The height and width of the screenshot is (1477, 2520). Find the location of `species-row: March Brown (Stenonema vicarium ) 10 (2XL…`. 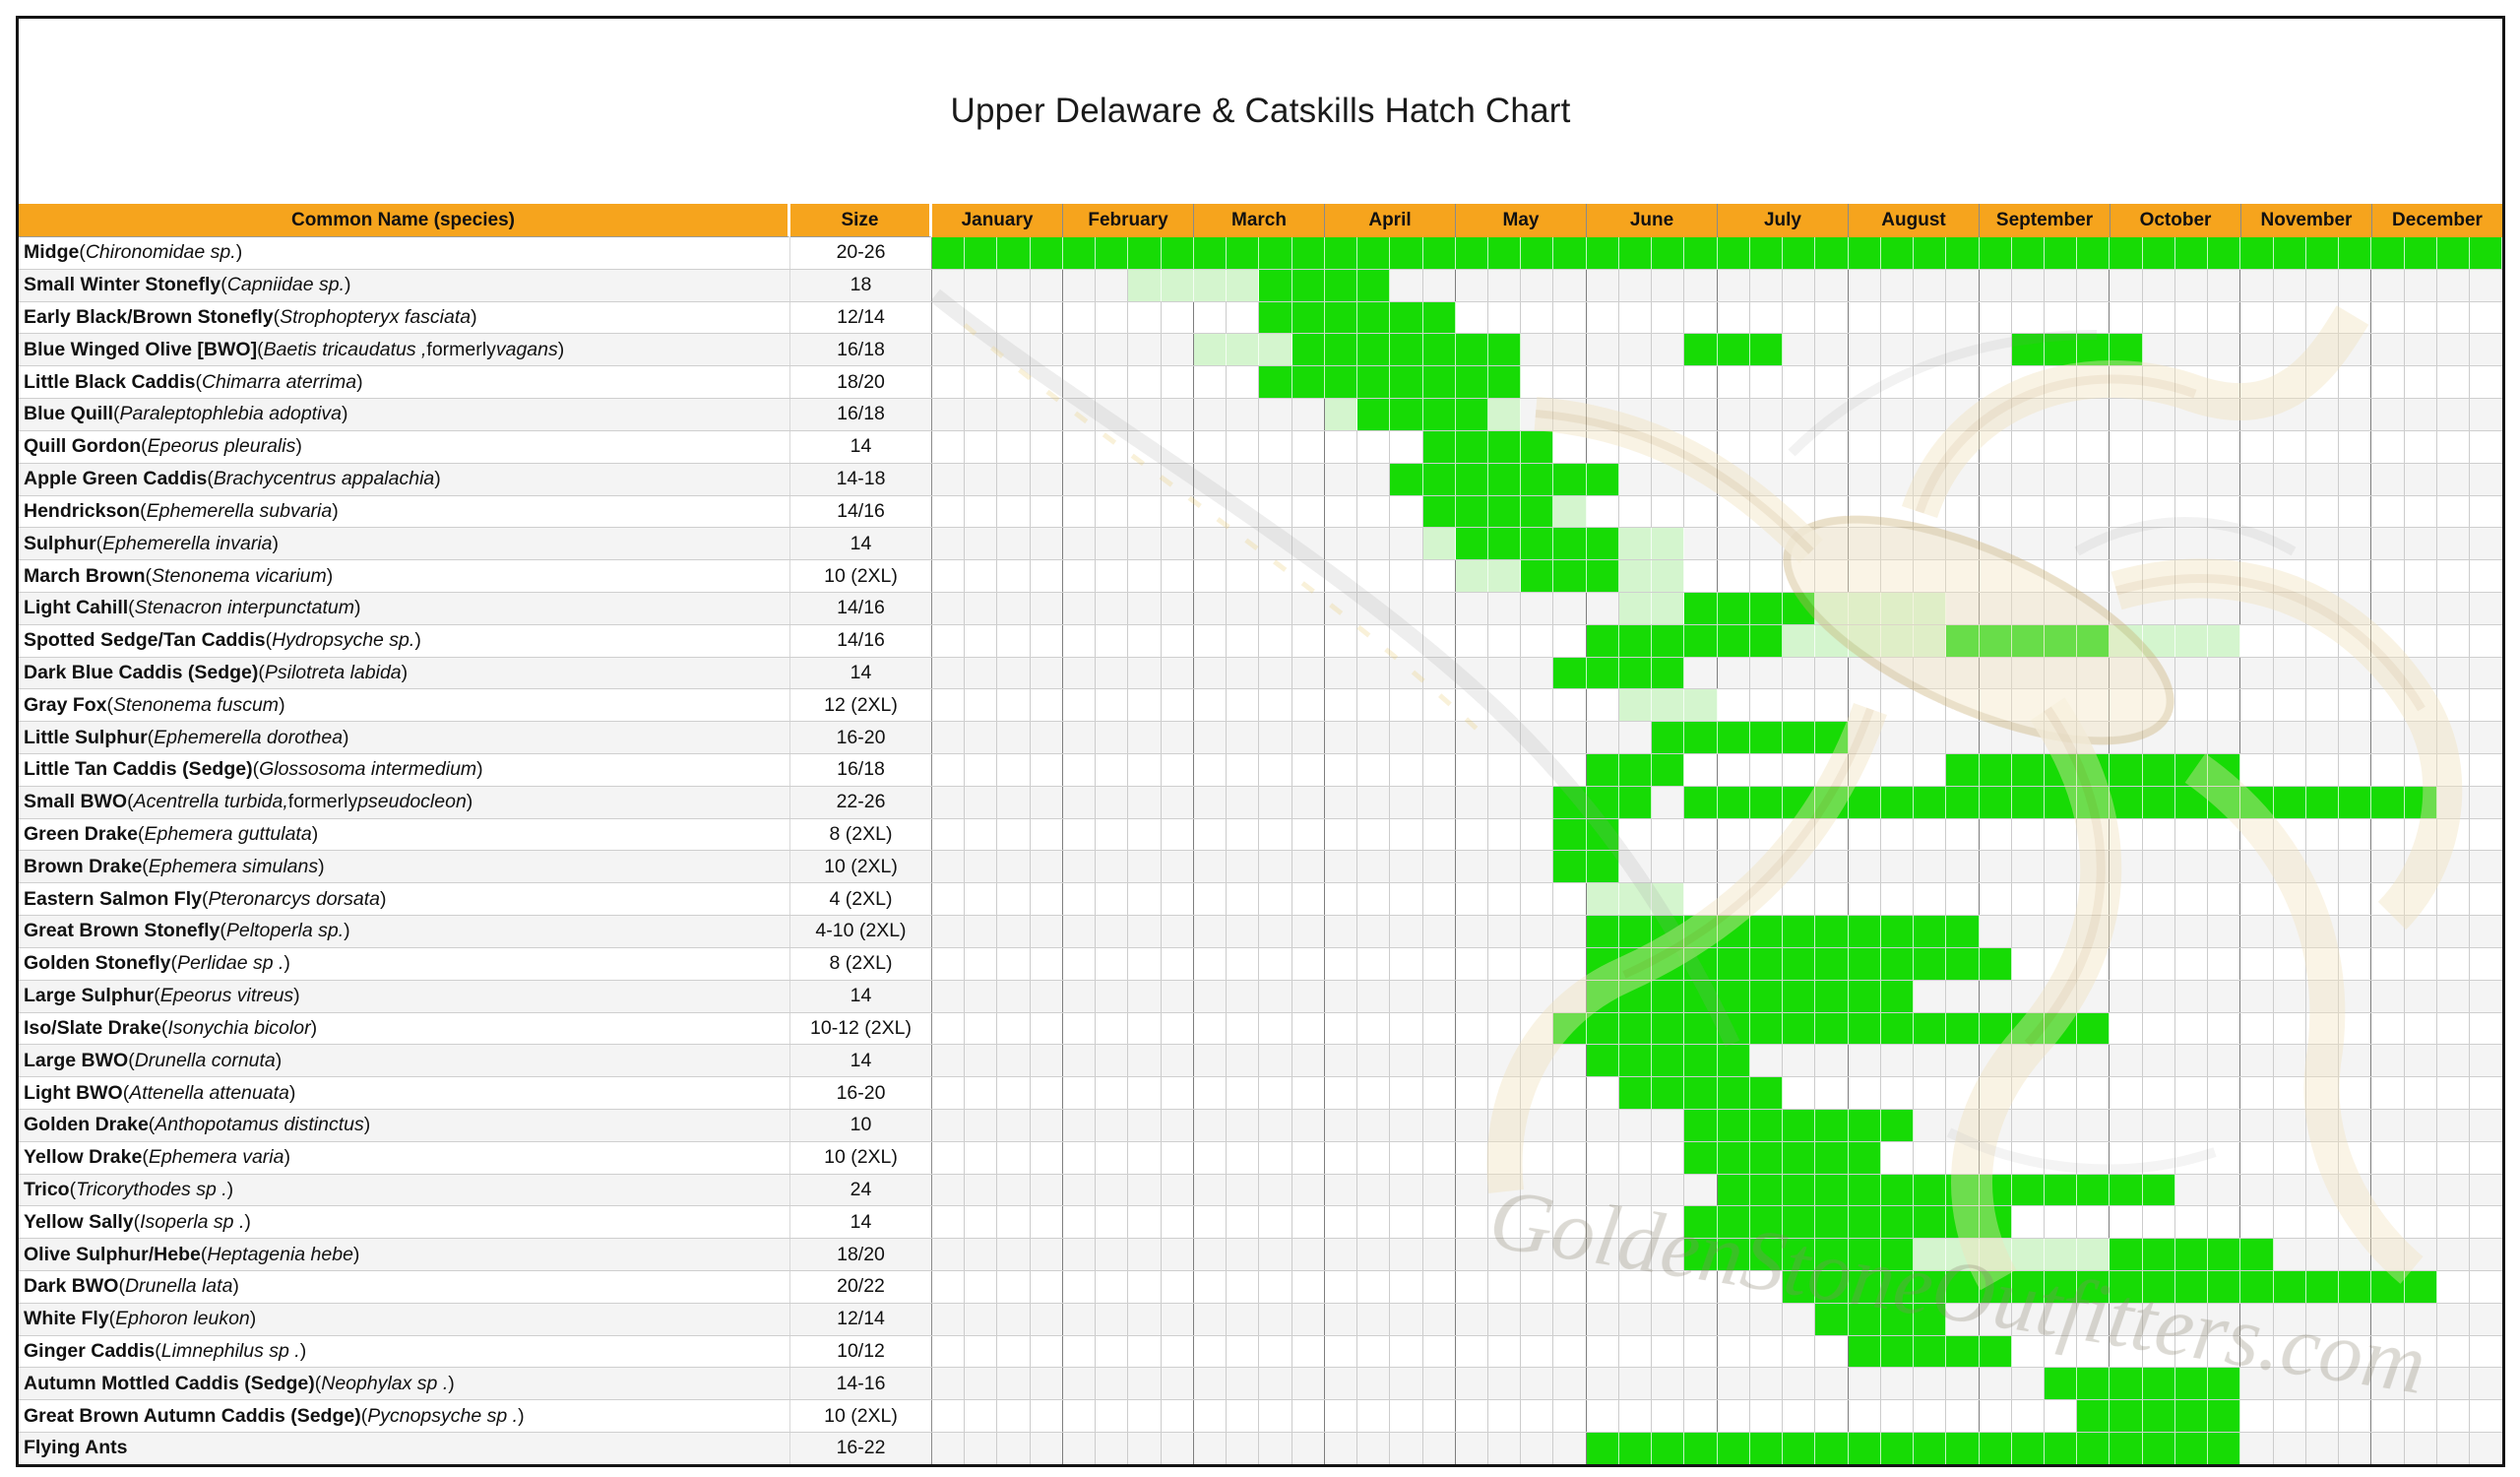

species-row: March Brown (Stenonema vicarium ) 10 (2XL… is located at coordinates (1260, 576).